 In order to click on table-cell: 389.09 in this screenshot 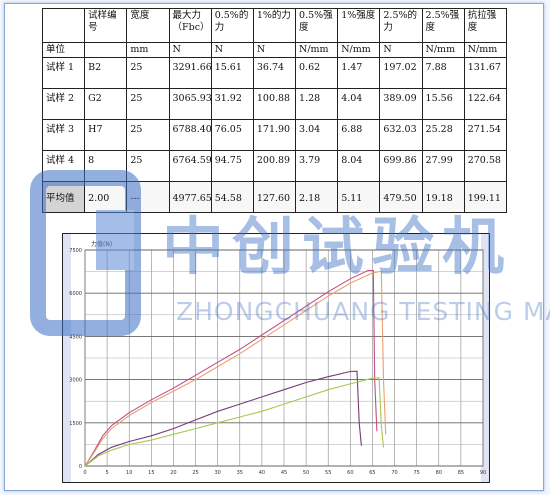, I will do `click(401, 104)`.